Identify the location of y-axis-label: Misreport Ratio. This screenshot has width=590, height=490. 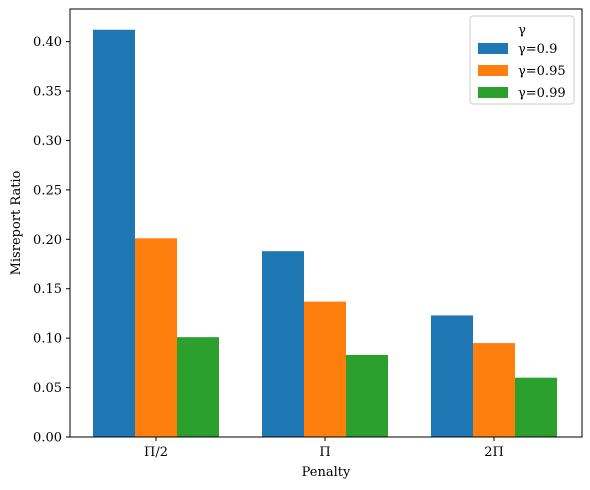
(16, 222).